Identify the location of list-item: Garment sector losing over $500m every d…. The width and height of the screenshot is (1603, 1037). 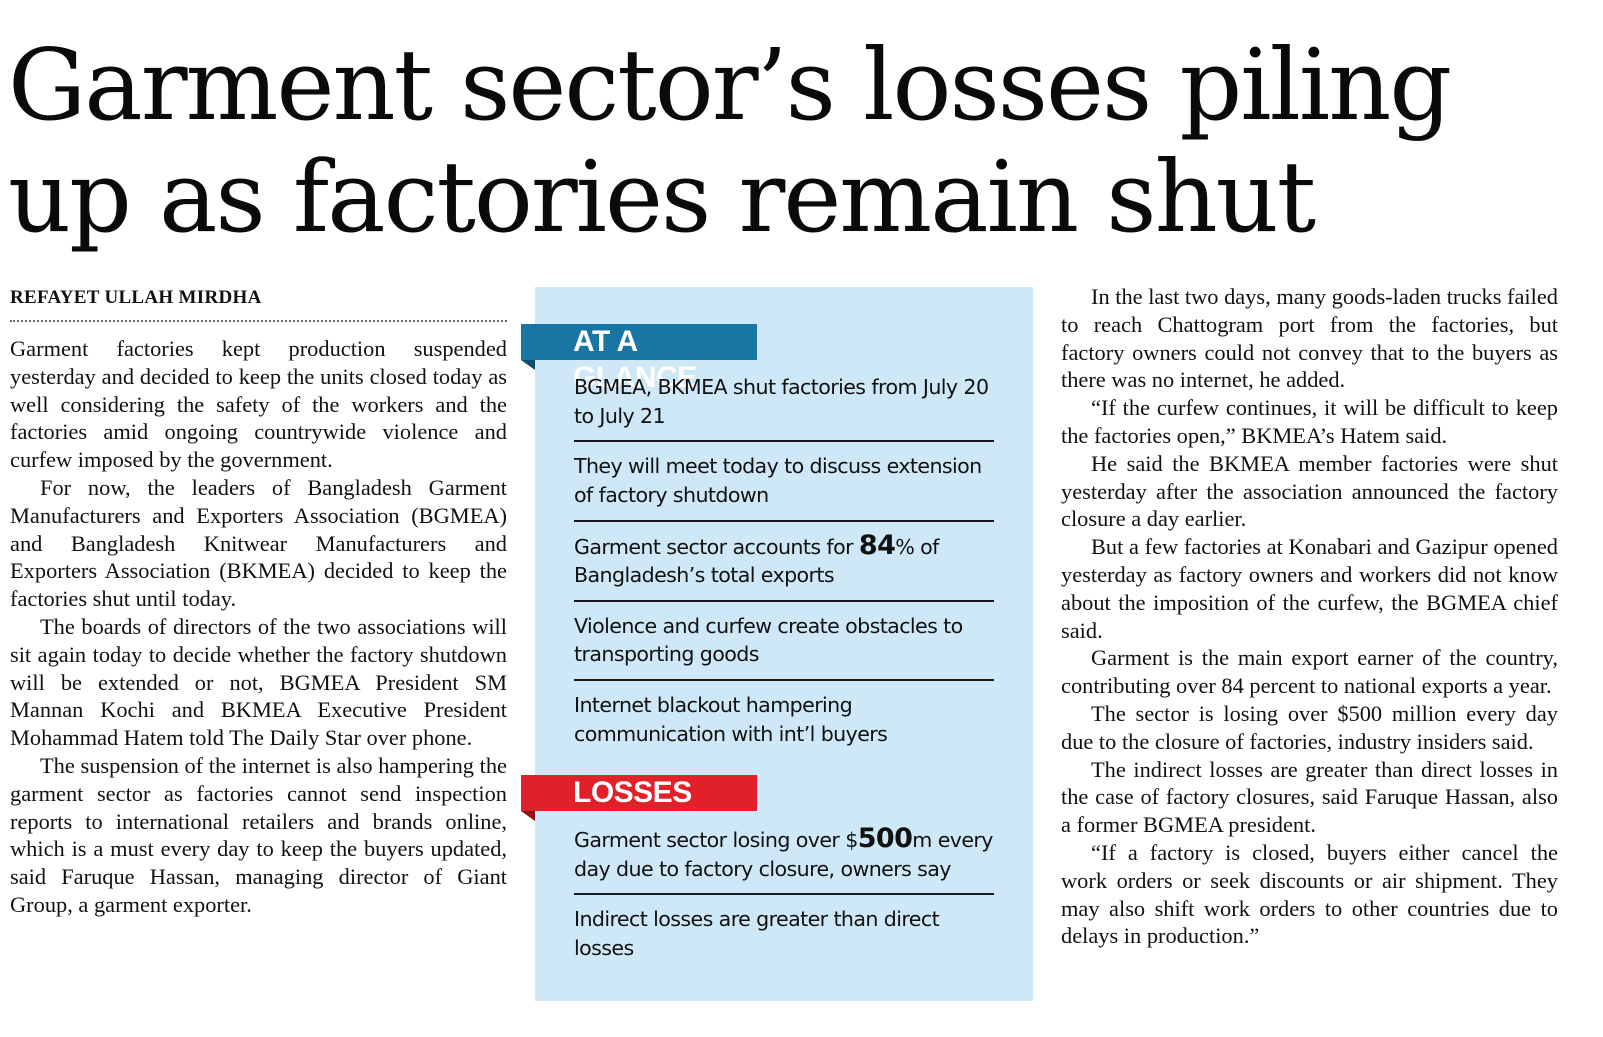
(784, 859).